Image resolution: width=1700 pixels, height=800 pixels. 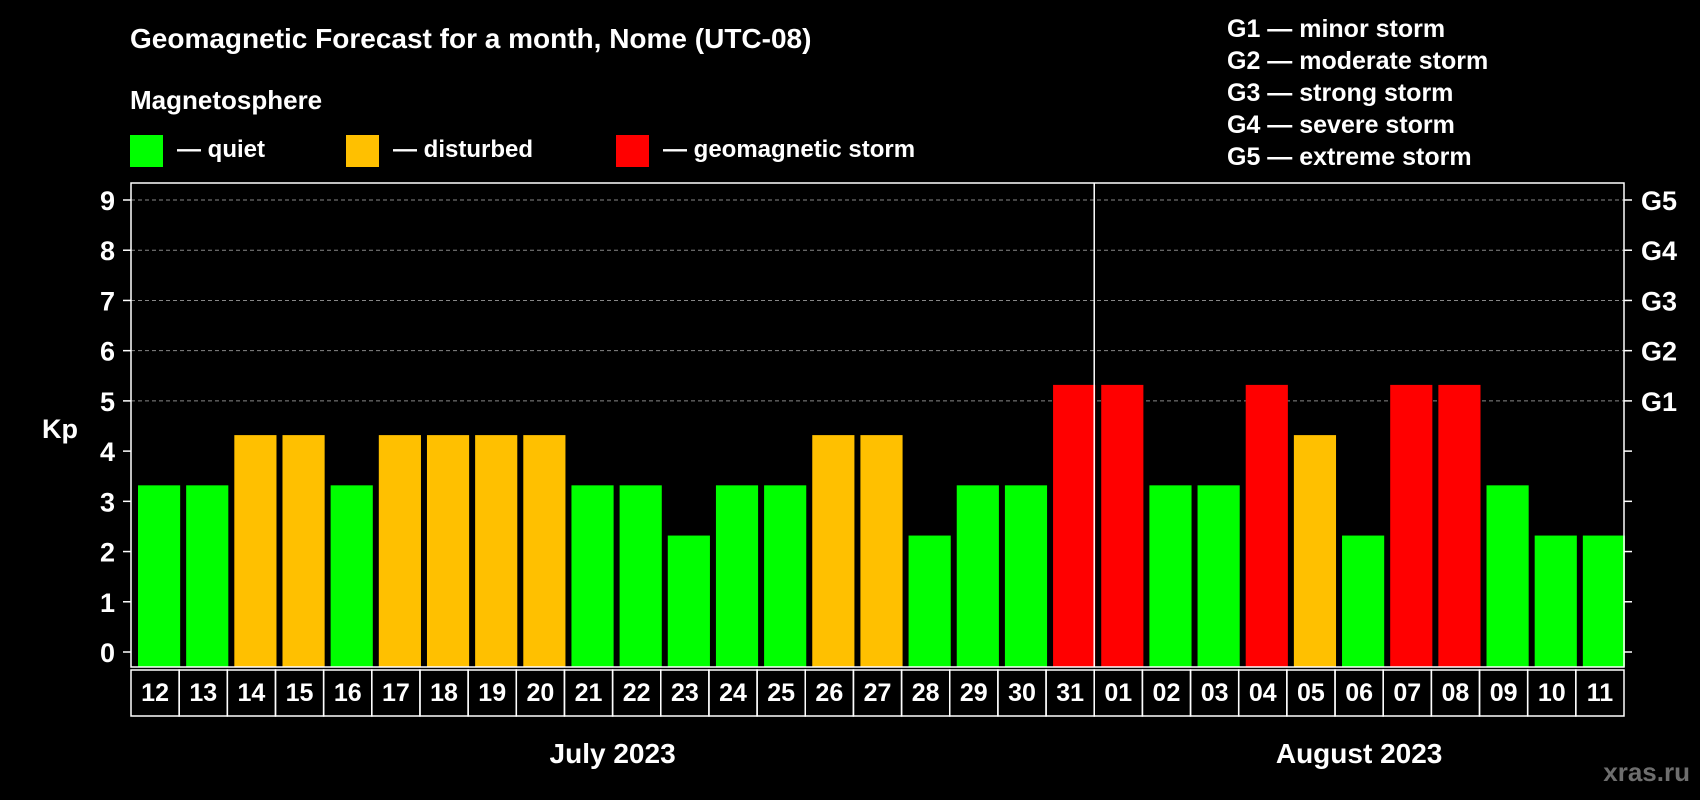 I want to click on day-cell, so click(x=1600, y=693).